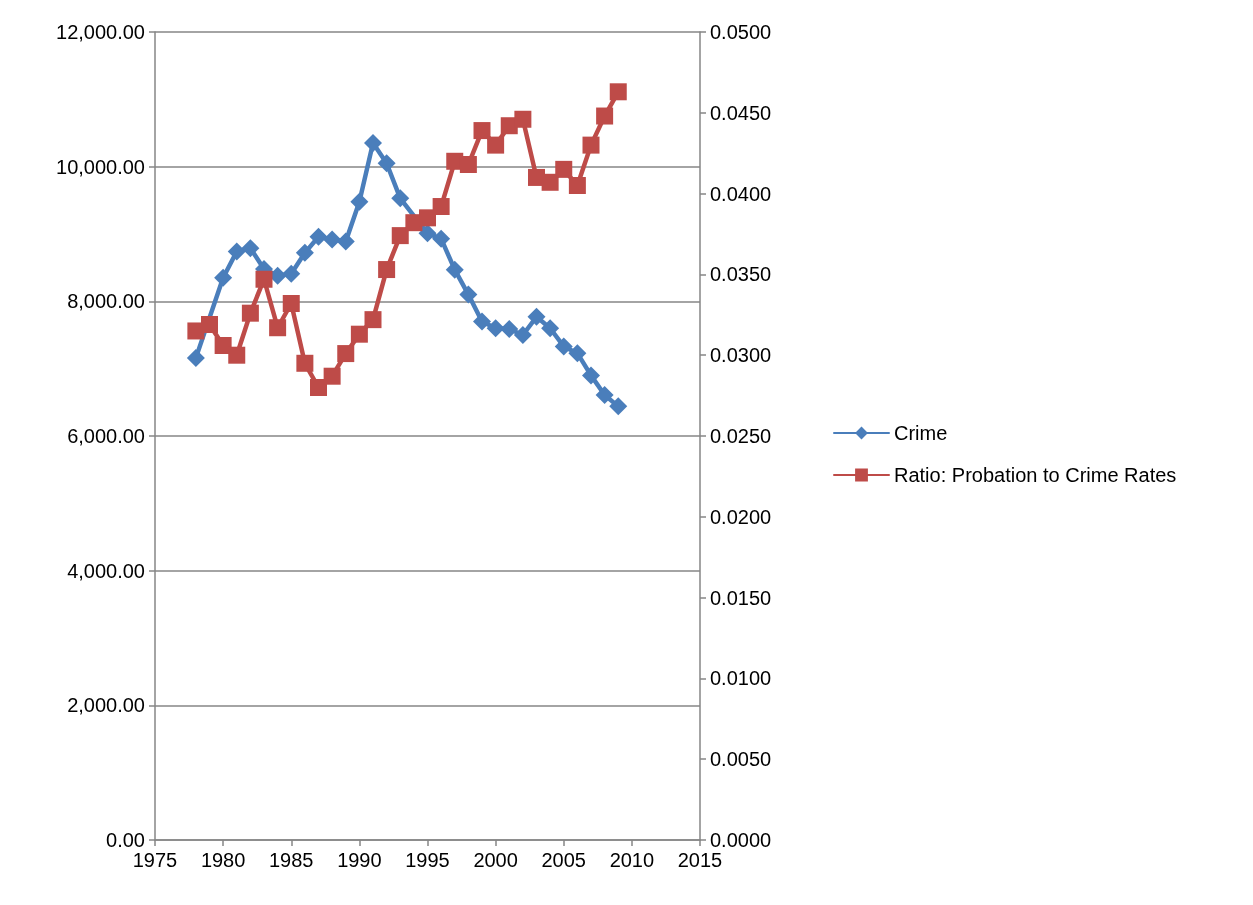 Image resolution: width=1253 pixels, height=905 pixels. I want to click on x-tick-label: 2005, so click(563, 860).